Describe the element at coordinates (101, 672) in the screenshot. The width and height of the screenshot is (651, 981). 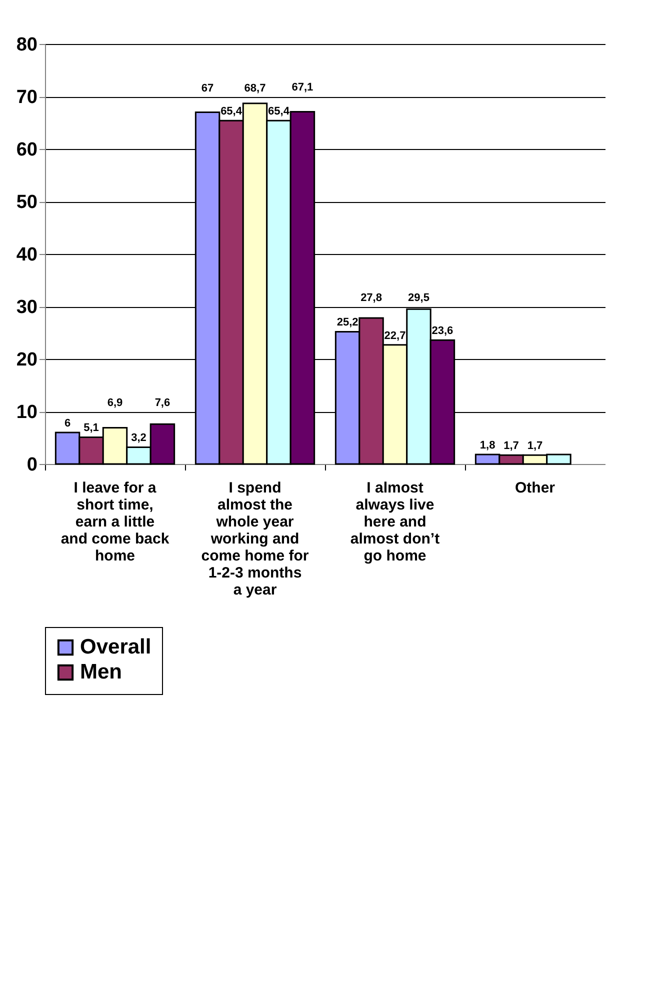
I see `legend-label: Men` at that location.